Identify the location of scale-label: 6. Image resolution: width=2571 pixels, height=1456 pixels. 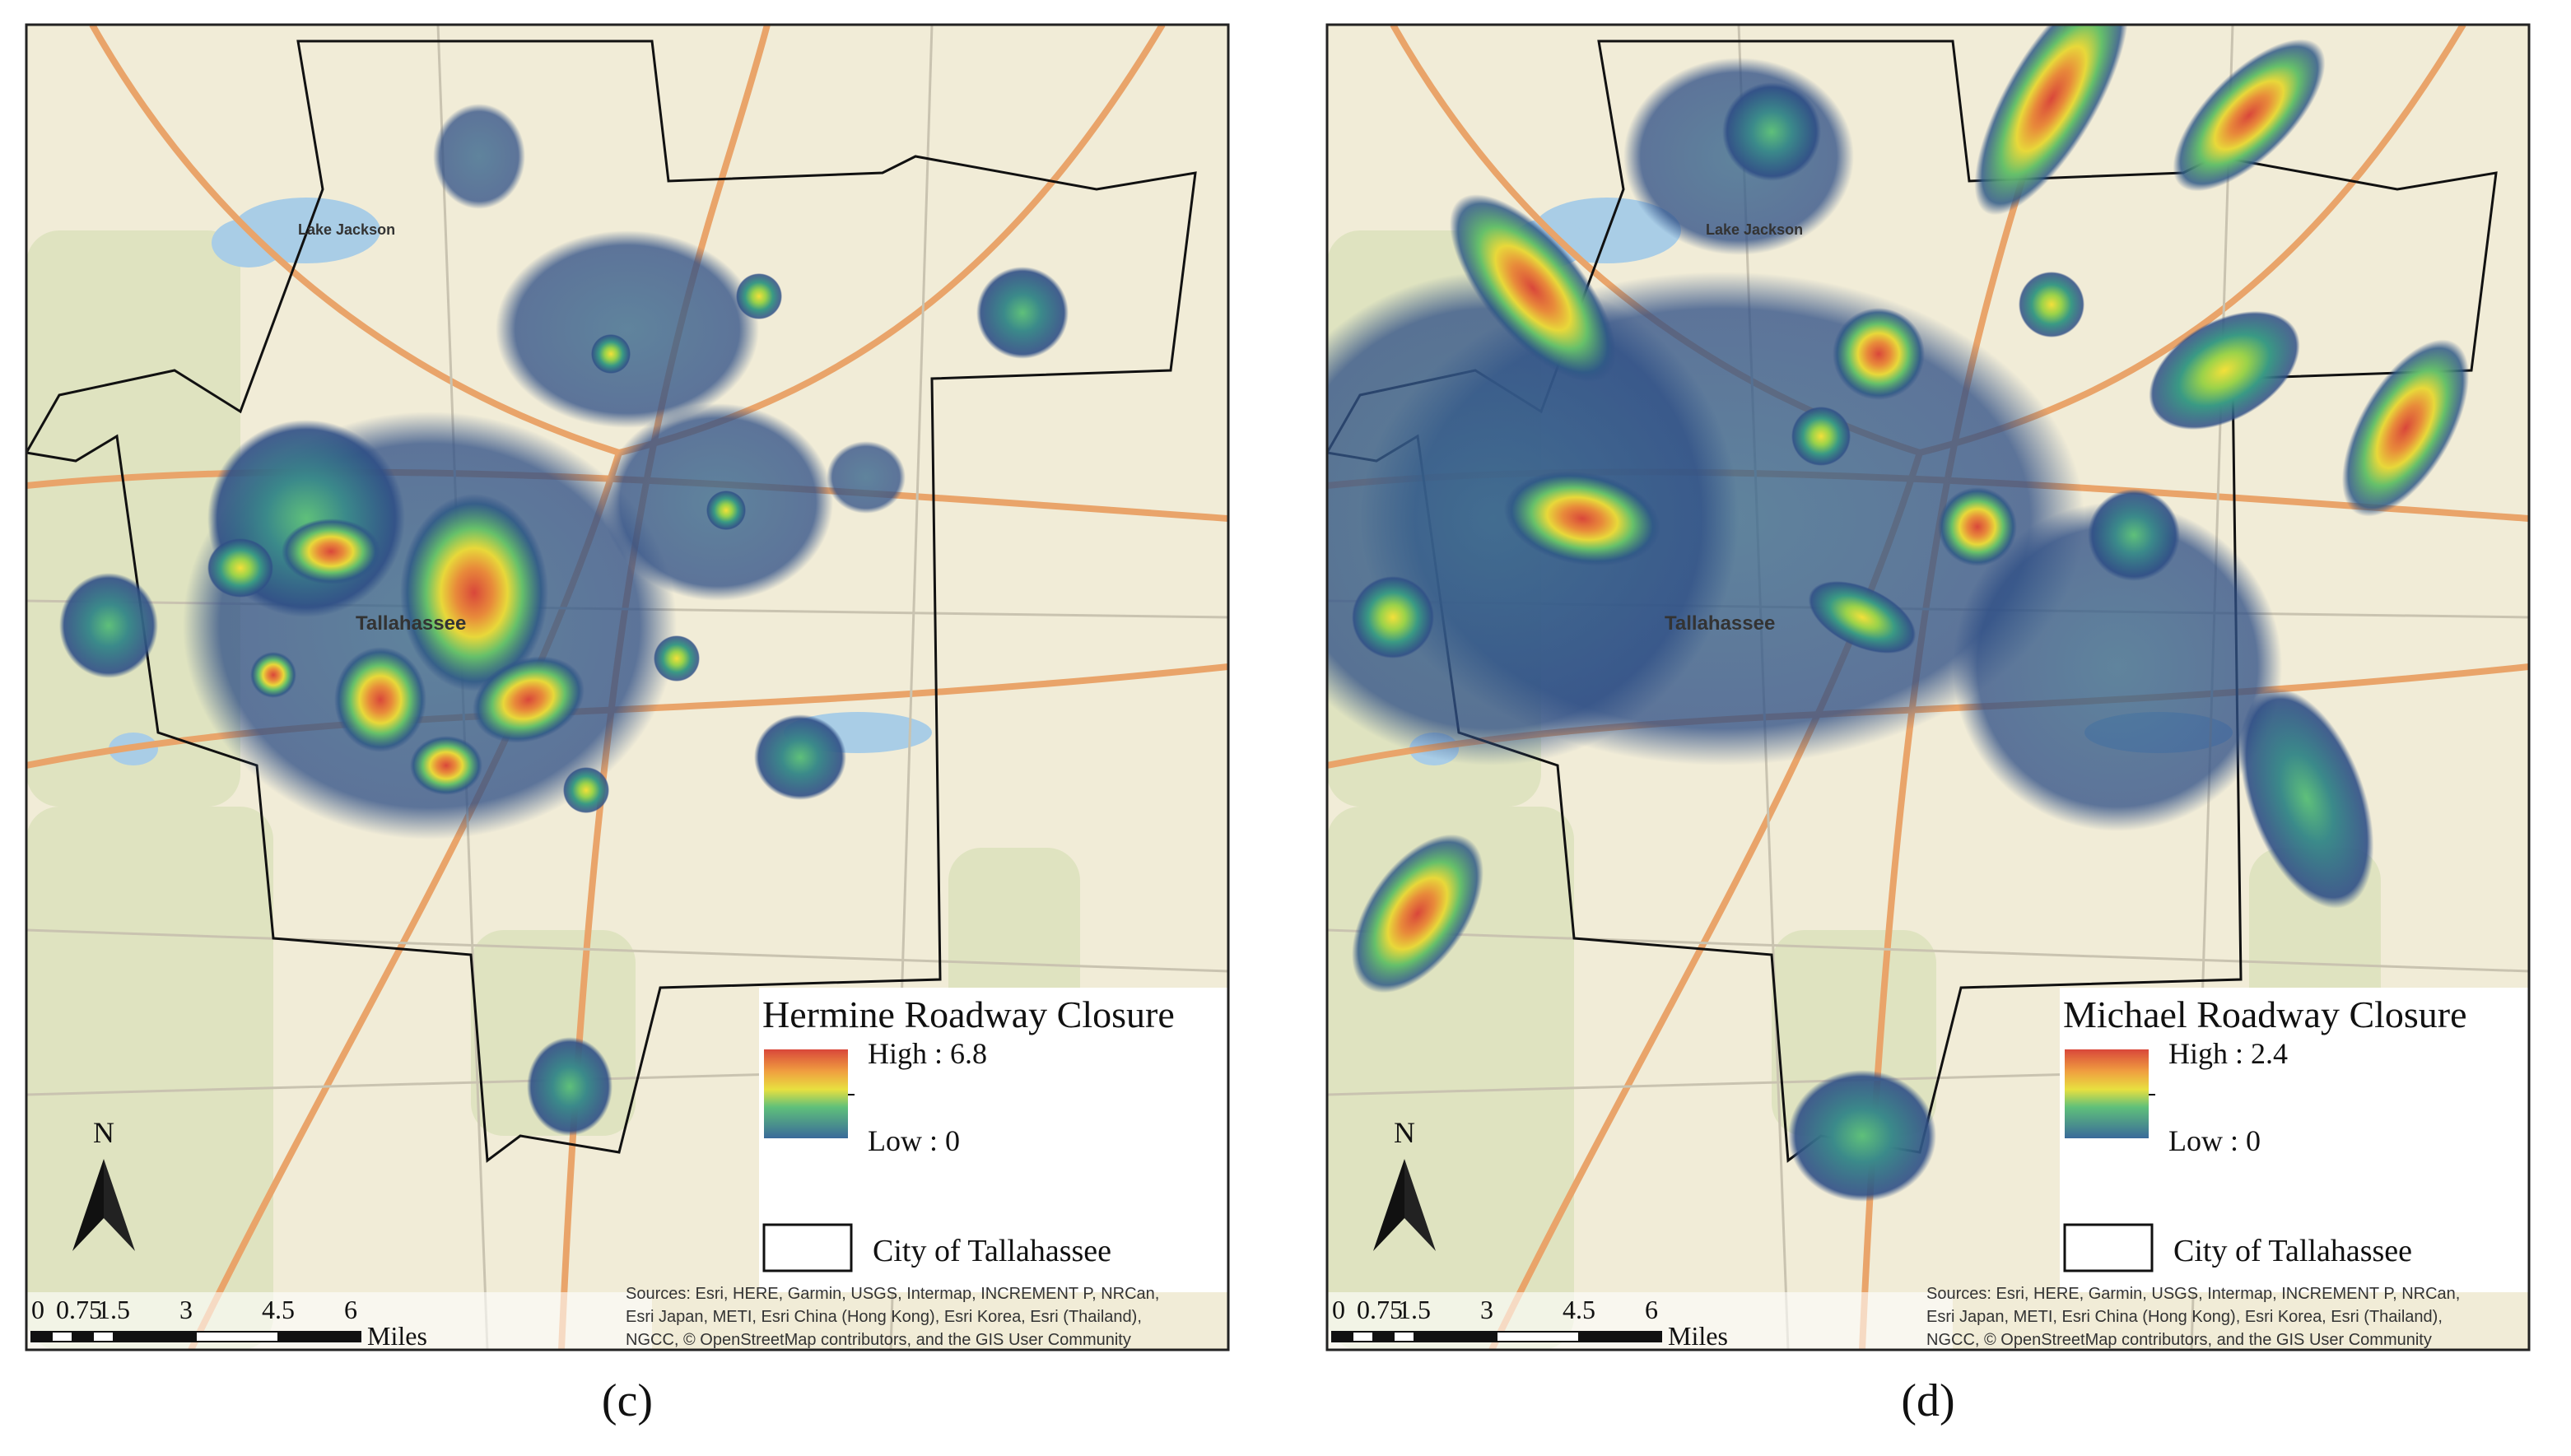
(350, 1309).